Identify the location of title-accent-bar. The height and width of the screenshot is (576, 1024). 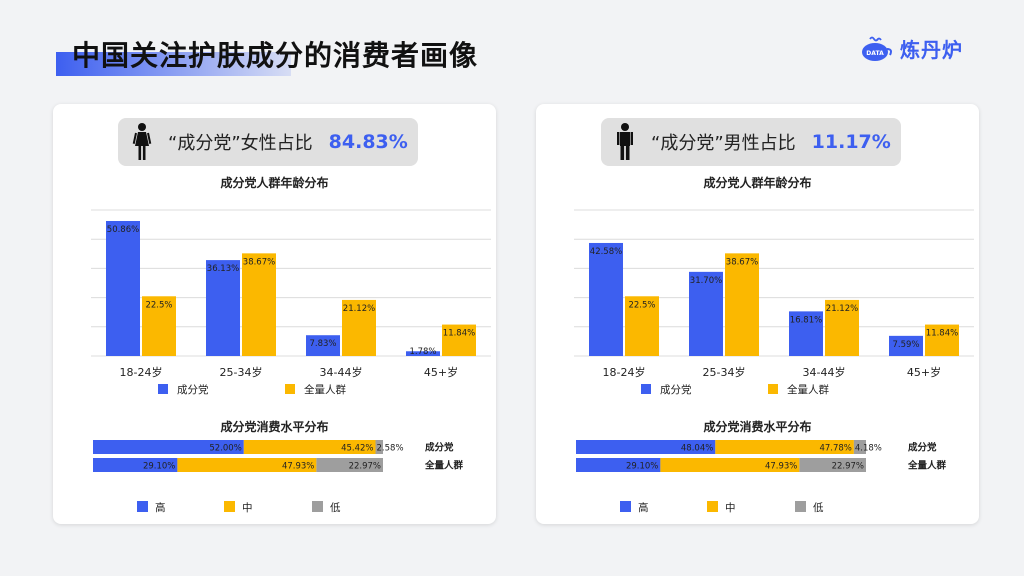
(173, 64).